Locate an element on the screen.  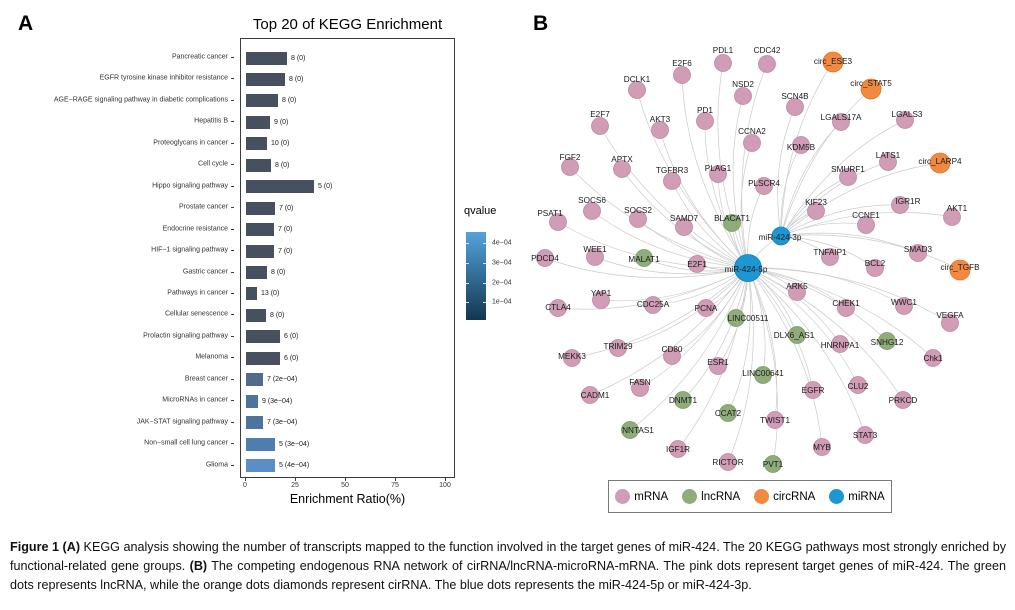
network-node-label: TNFAIP1 is located at coordinates (830, 252).